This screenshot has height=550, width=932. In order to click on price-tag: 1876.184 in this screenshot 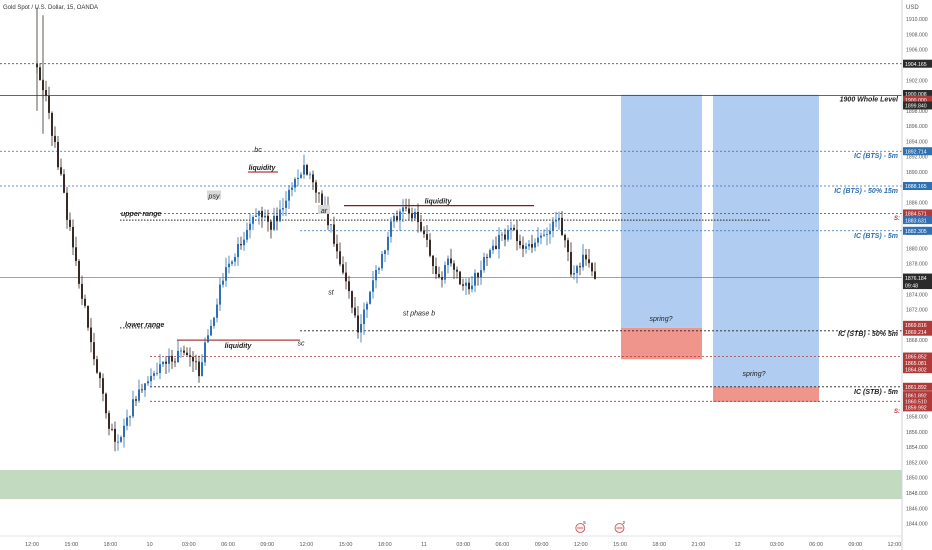, I will do `click(916, 279)`.